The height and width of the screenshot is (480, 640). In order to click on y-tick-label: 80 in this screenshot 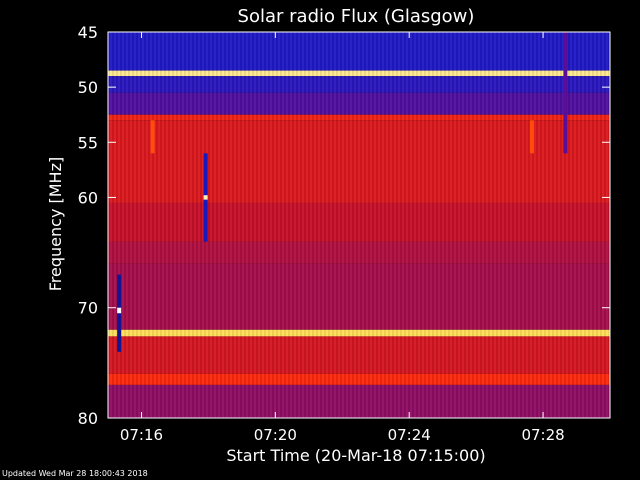, I will do `click(88, 418)`.